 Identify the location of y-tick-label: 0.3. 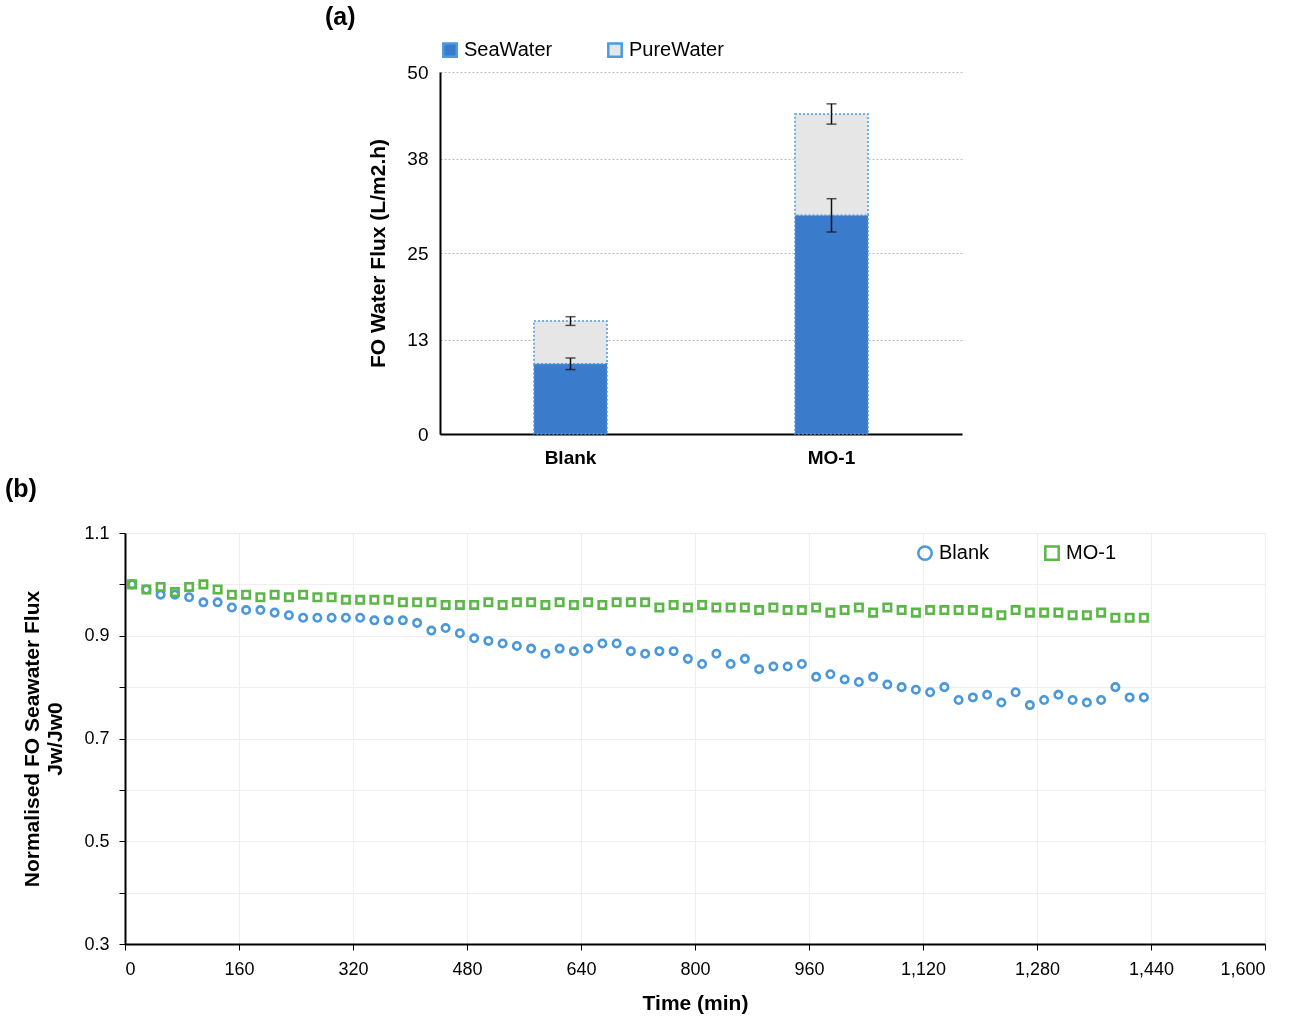
(97, 943).